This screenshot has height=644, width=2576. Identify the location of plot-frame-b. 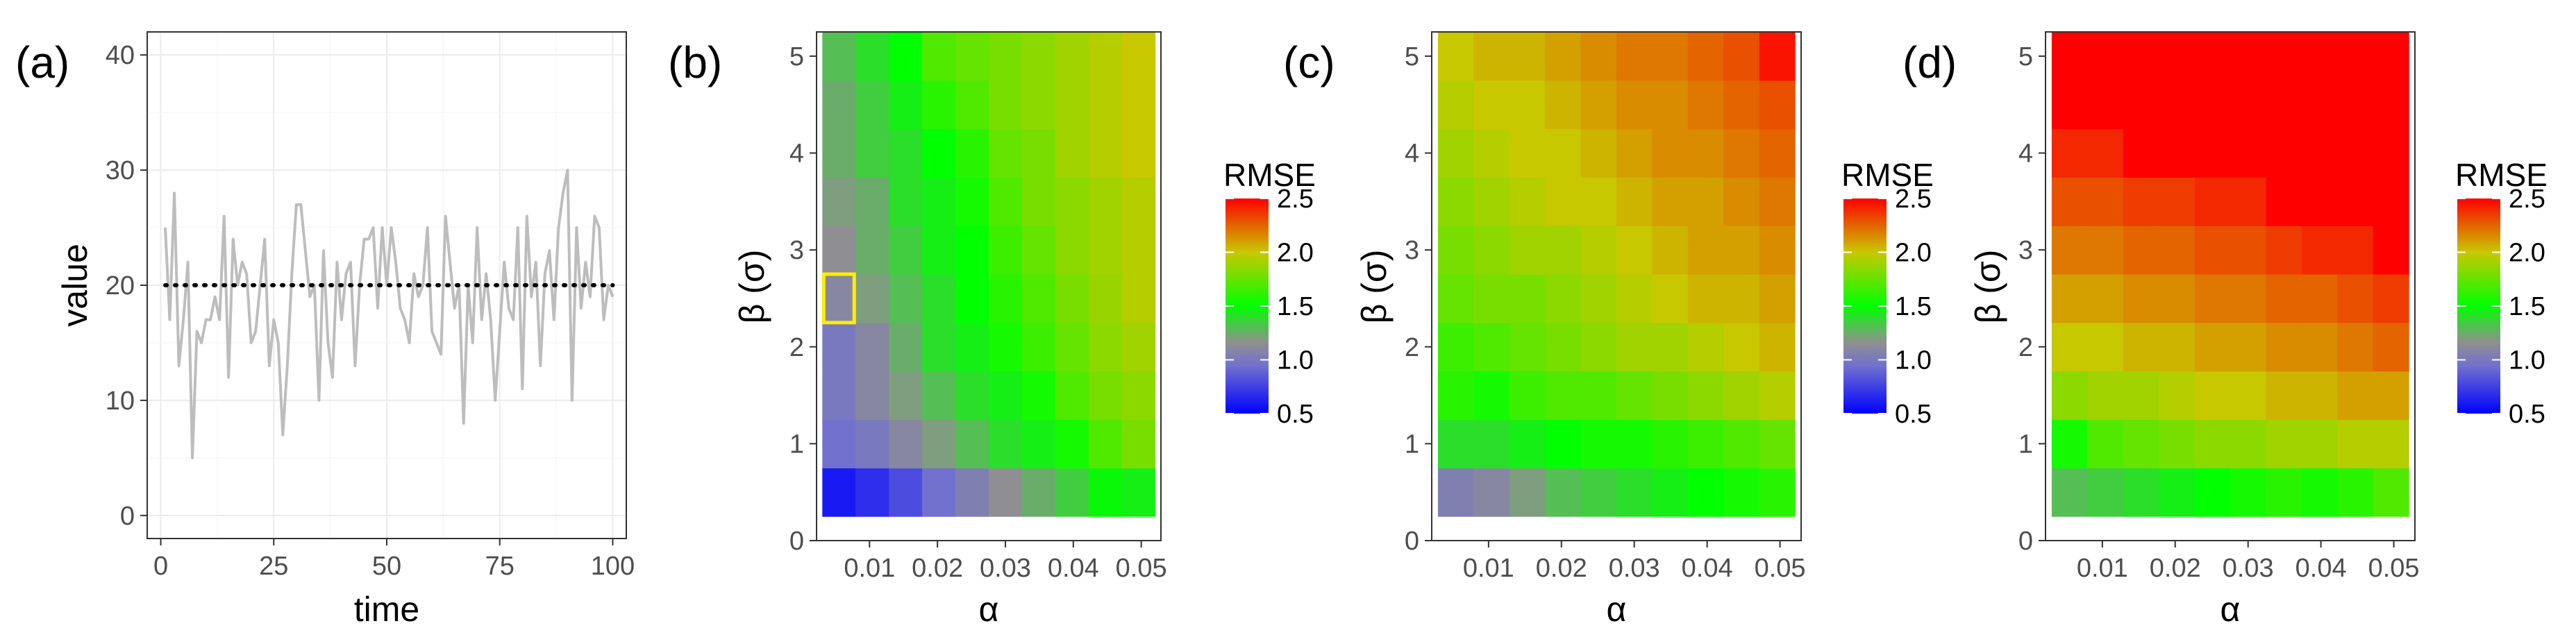
(989, 286).